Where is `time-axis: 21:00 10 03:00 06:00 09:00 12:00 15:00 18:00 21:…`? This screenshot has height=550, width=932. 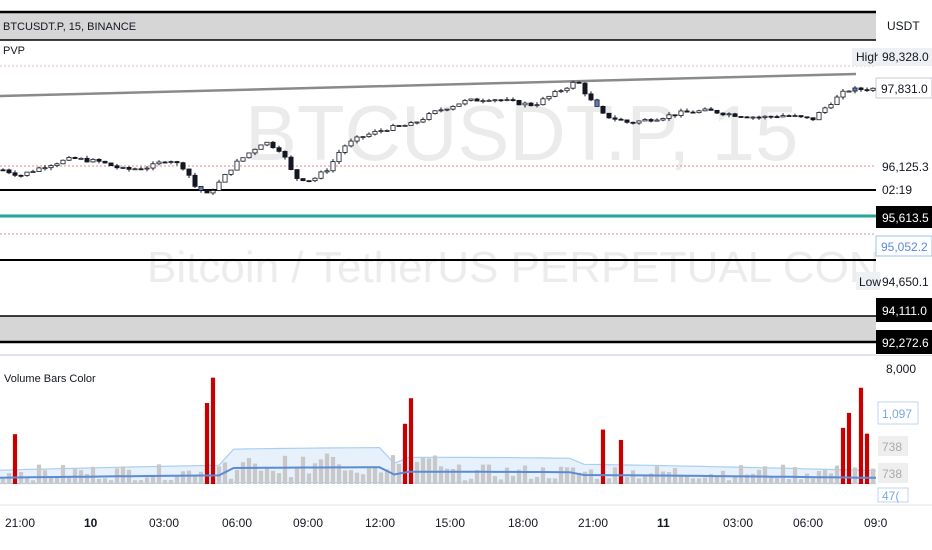
time-axis: 21:00 10 03:00 06:00 09:00 12:00 15:00 18:00 21:… is located at coordinates (446, 523).